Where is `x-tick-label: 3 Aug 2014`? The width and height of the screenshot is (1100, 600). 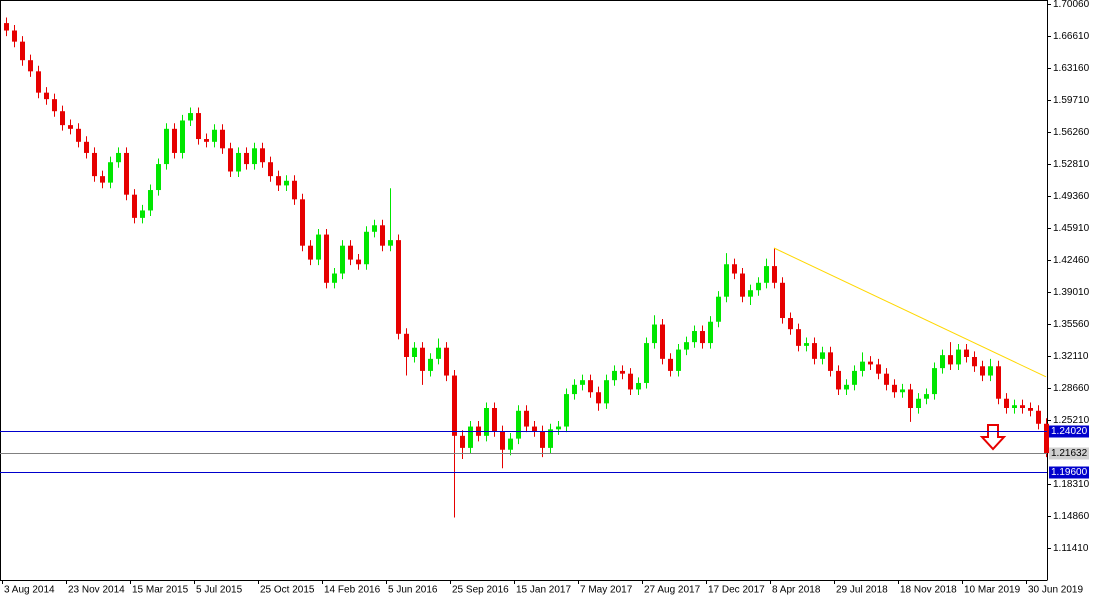
x-tick-label: 3 Aug 2014 is located at coordinates (29, 590).